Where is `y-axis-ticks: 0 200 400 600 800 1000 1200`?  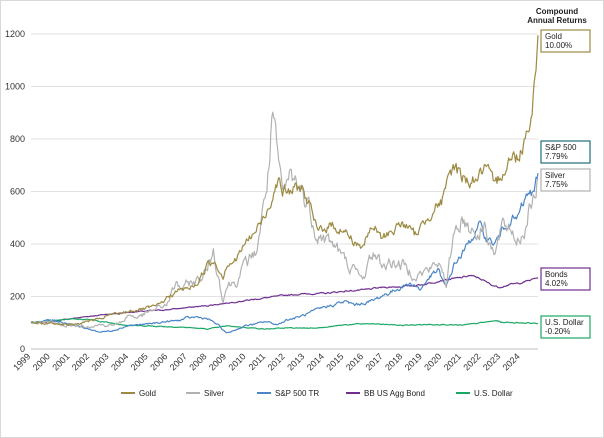
y-axis-ticks: 0 200 400 600 800 1000 1200 is located at coordinates (15, 191).